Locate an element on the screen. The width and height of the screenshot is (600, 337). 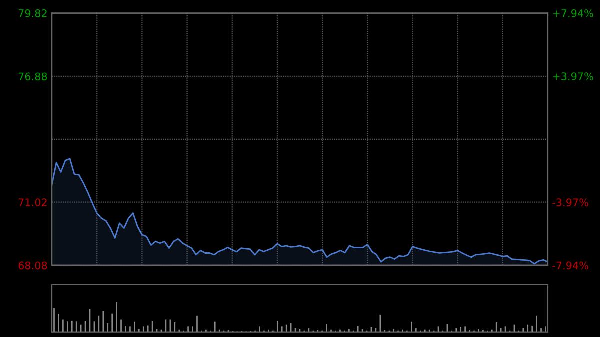
y-tick-label: 79.82 is located at coordinates (32, 14).